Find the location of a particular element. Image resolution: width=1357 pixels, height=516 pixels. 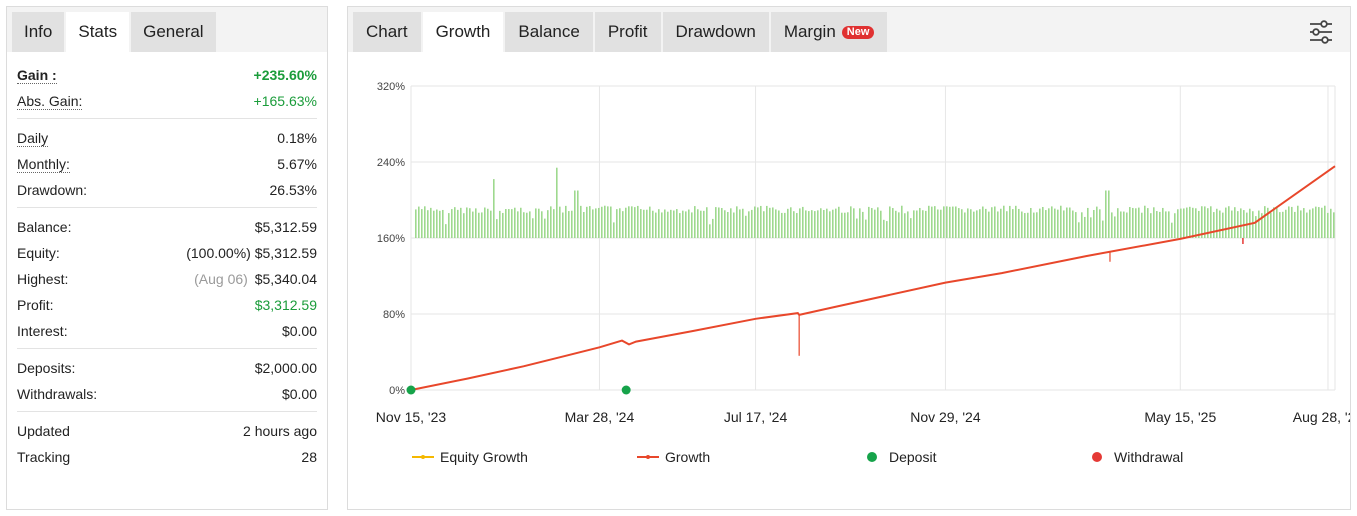

daily-label: Daily is located at coordinates (33, 138).